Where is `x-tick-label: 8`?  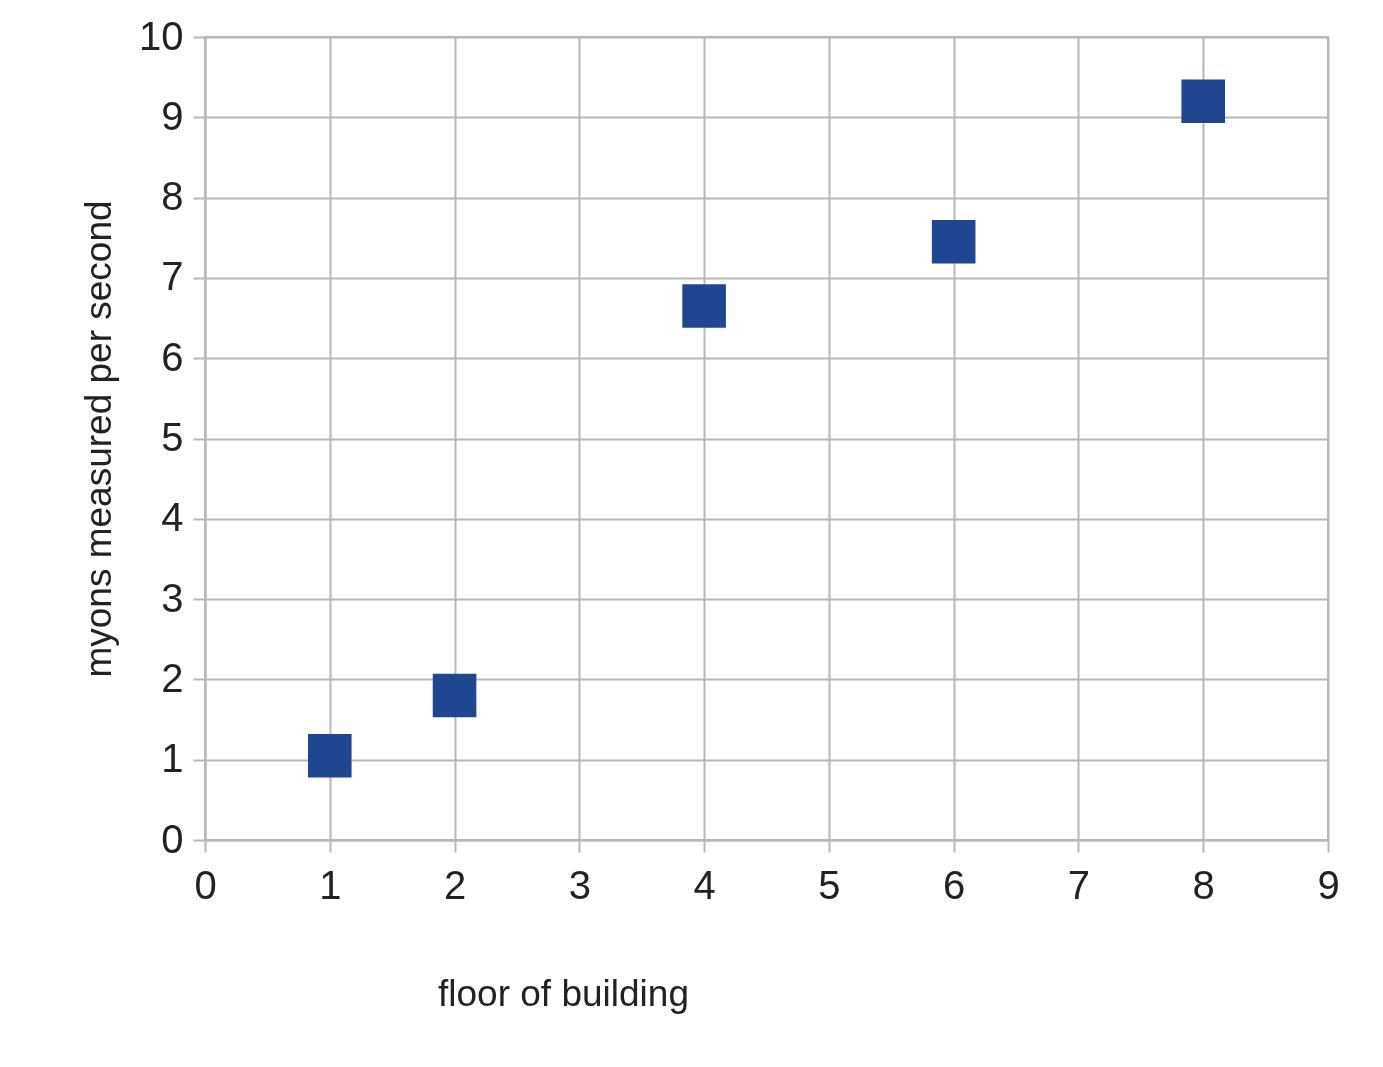 x-tick-label: 8 is located at coordinates (1203, 884).